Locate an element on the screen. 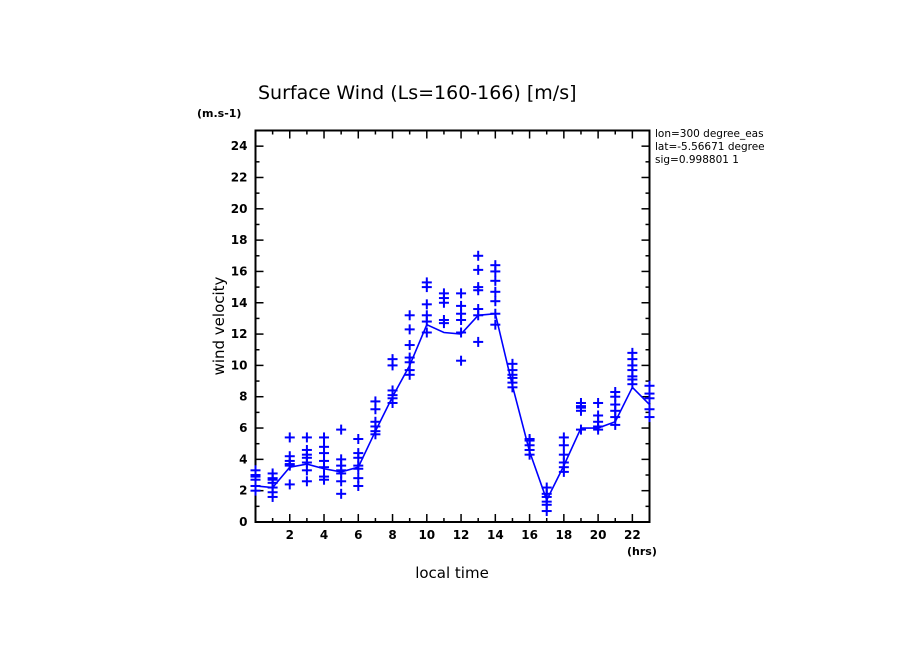 This screenshot has height=654, width=904. info-line: sig=0.998801 1 is located at coordinates (697, 160).